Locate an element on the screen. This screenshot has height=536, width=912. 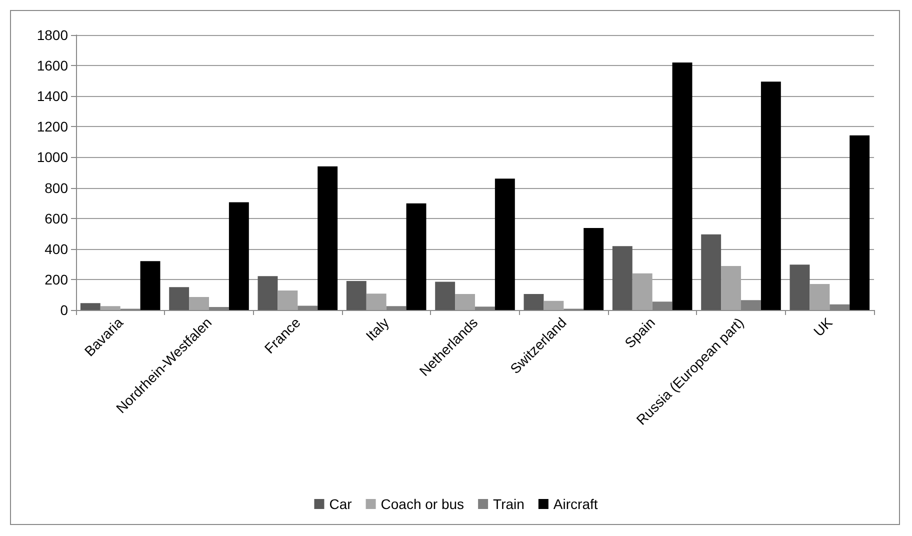
y-tick-label: 0 is located at coordinates (64, 310).